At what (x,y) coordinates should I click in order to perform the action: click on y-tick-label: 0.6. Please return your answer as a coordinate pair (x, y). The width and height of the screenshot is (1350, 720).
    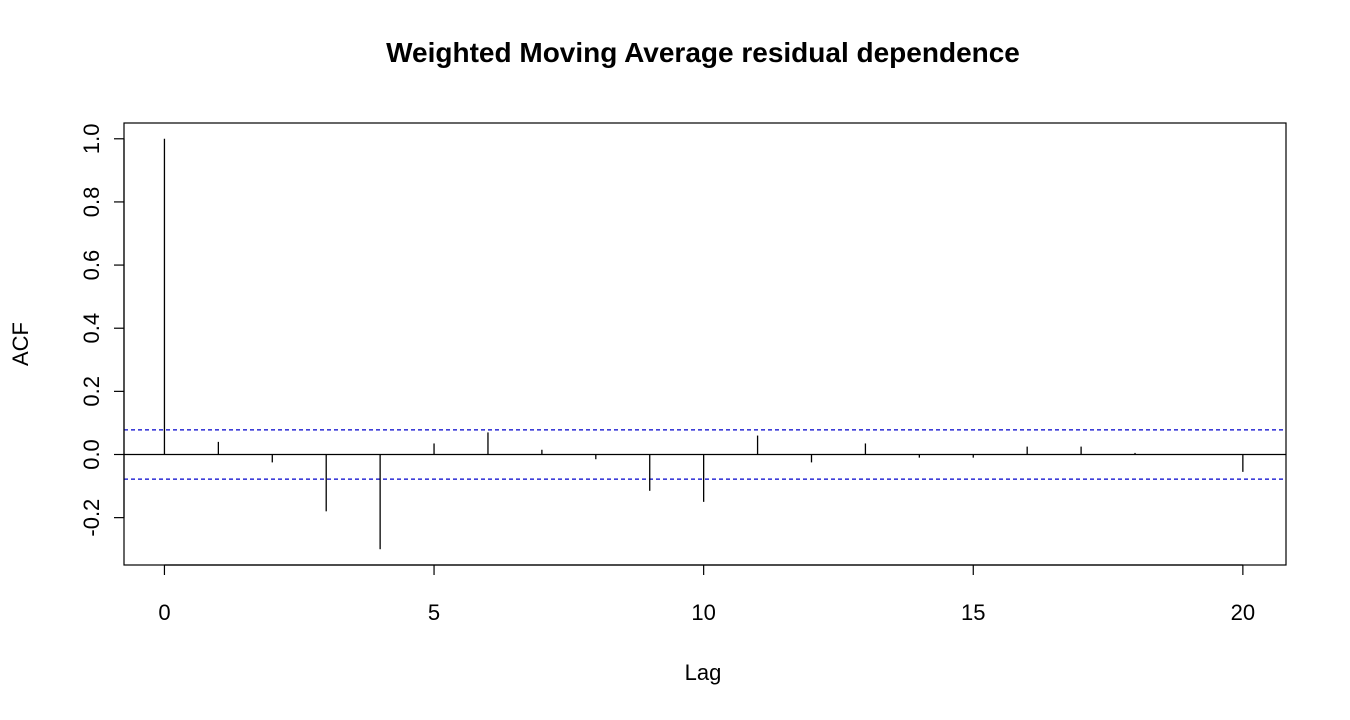
    Looking at the image, I should click on (91, 265).